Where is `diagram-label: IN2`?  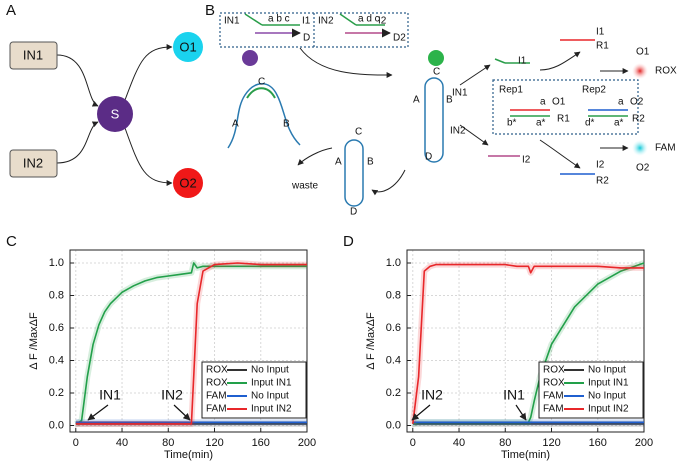 diagram-label: IN2 is located at coordinates (326, 21).